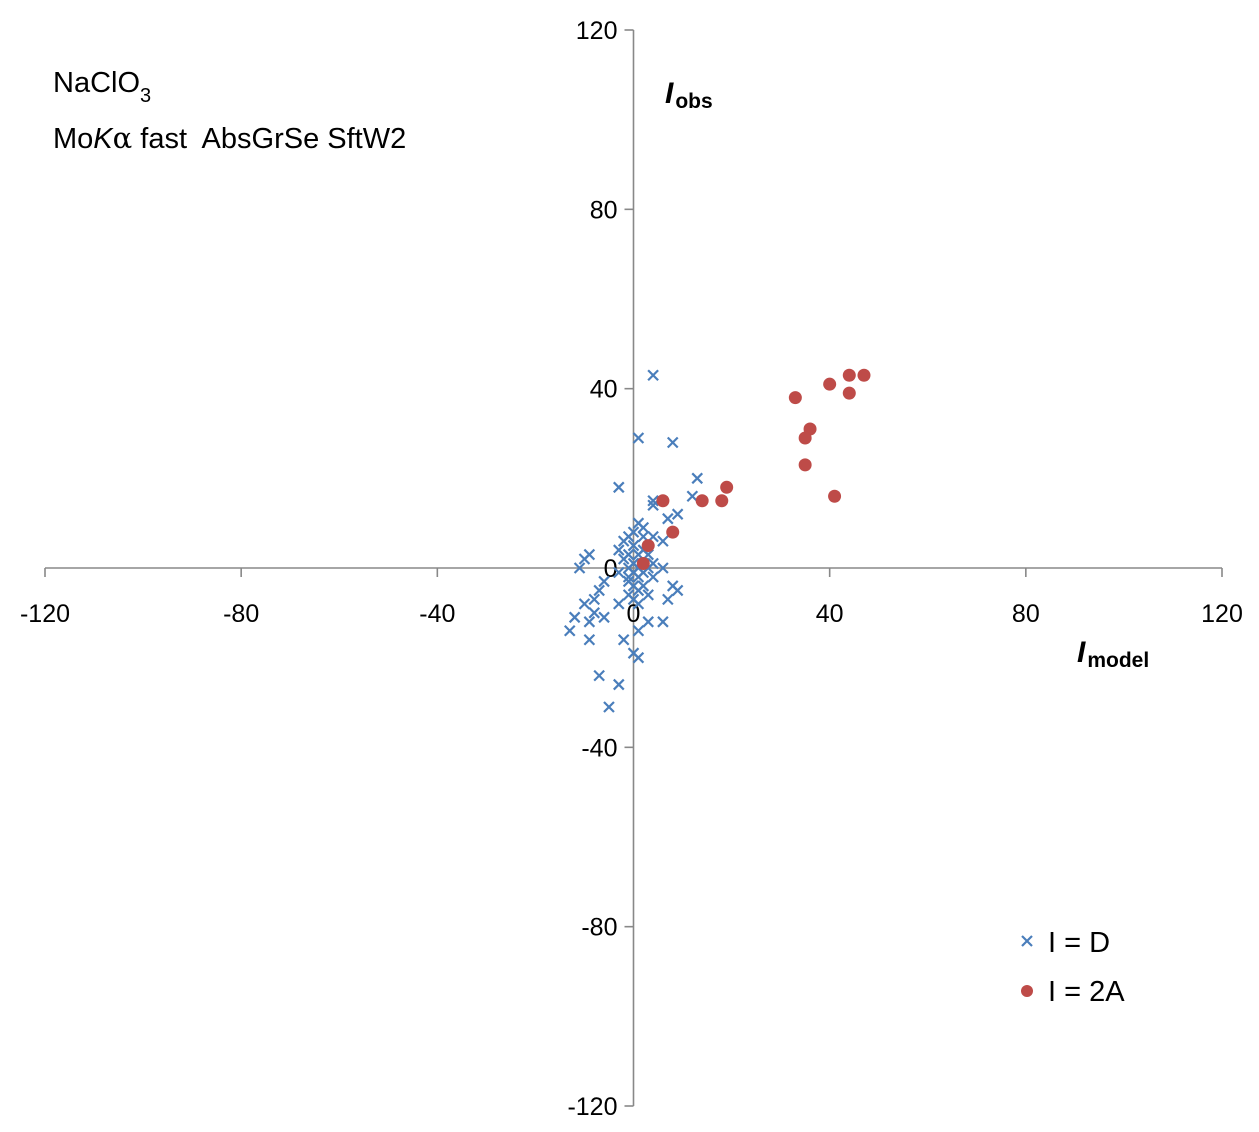 The image size is (1259, 1132). Describe the element at coordinates (1027, 991) in the screenshot. I see `legend-marker-2a` at that location.